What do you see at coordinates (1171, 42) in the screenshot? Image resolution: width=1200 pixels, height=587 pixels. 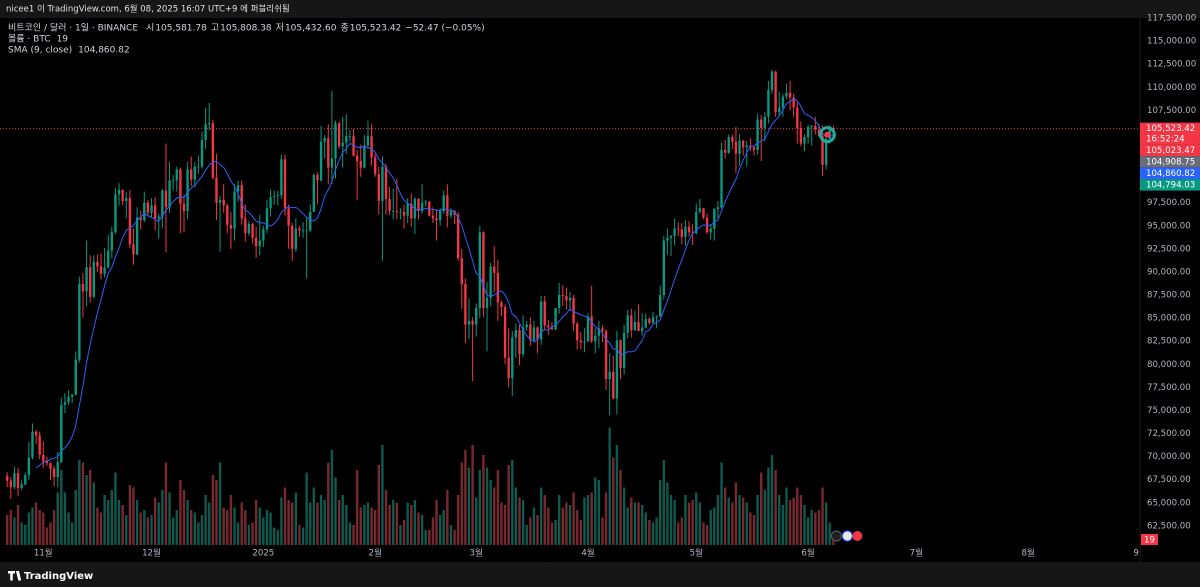 I see `y-tick-label: 115,000.00` at bounding box center [1171, 42].